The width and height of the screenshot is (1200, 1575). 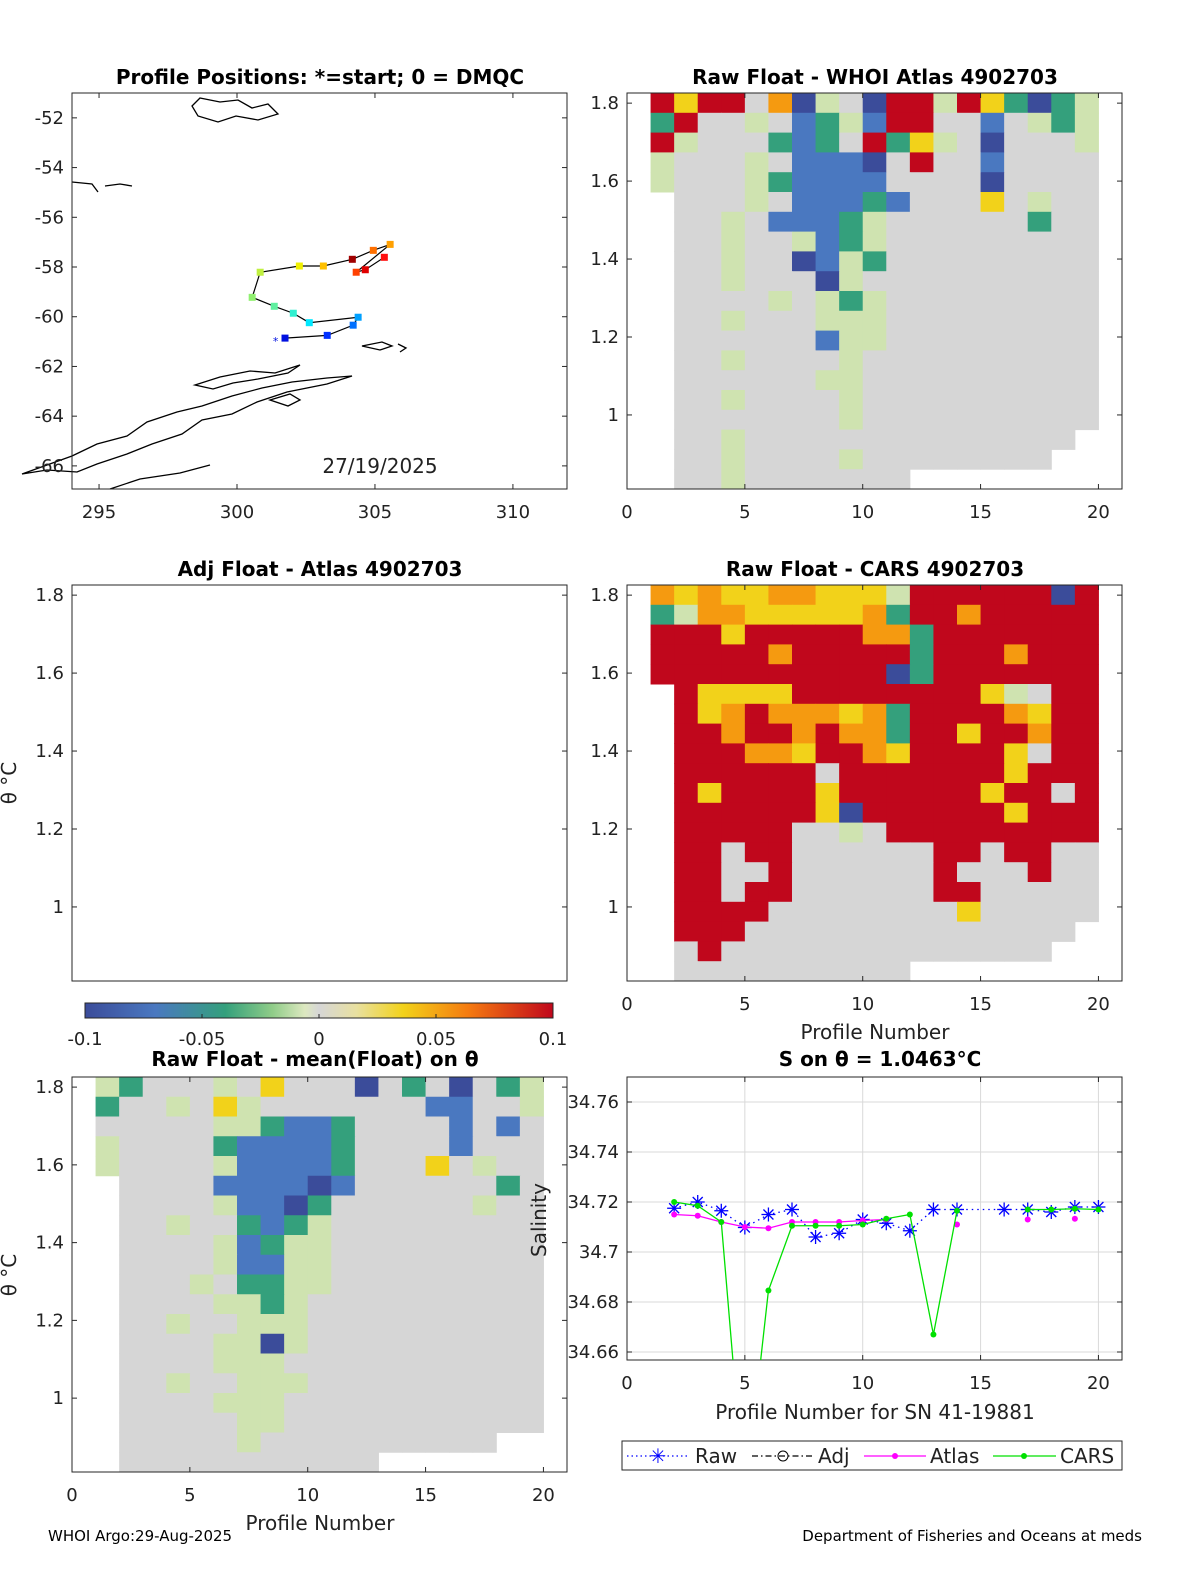 What do you see at coordinates (1098, 1383) in the screenshot?
I see `x-tick-label: 20` at bounding box center [1098, 1383].